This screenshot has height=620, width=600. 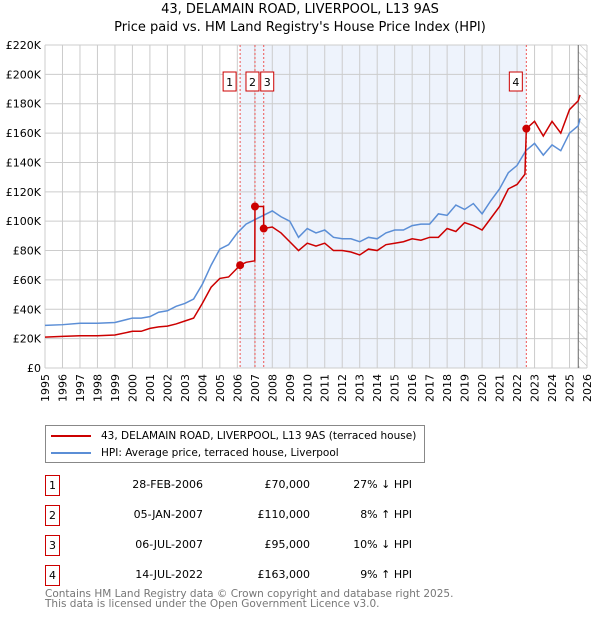 What do you see at coordinates (500, 388) in the screenshot?
I see `x-tick-label: 2021` at bounding box center [500, 388].